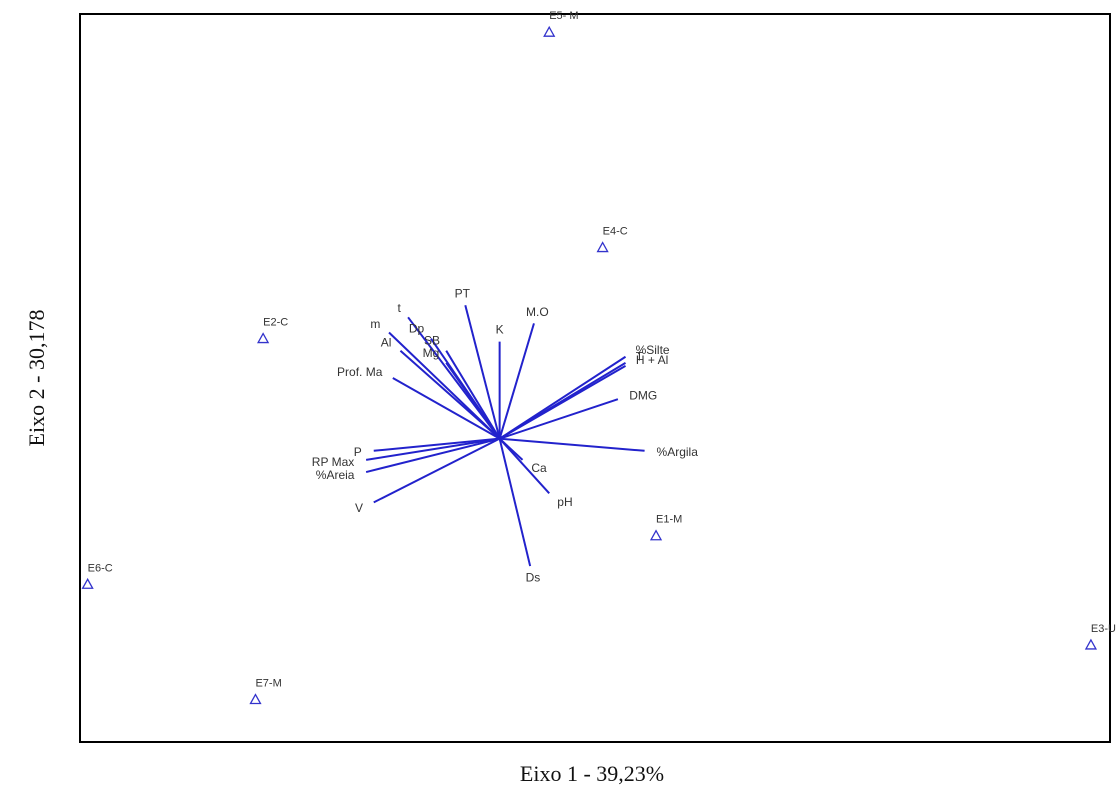 This screenshot has height=802, width=1120. Describe the element at coordinates (537, 312) in the screenshot. I see `vector-label-m-o: M.O` at that location.